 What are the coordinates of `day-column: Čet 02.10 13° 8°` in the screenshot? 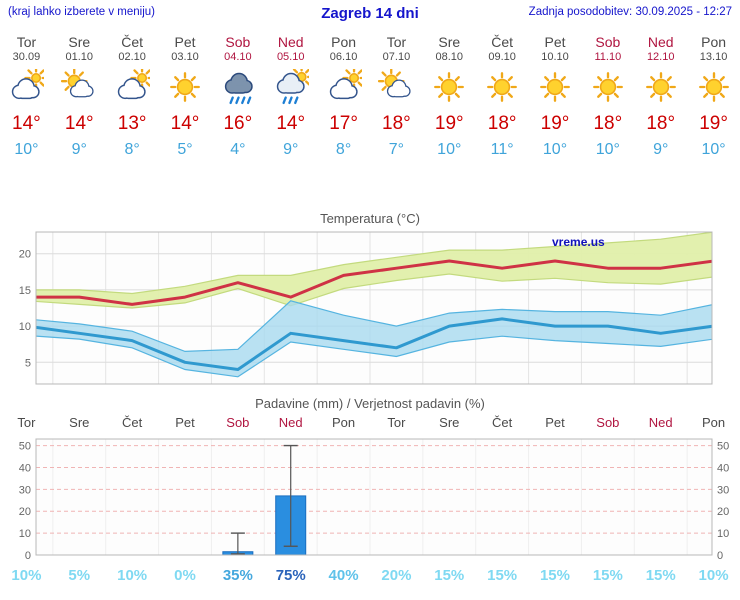 It's located at (132, 96).